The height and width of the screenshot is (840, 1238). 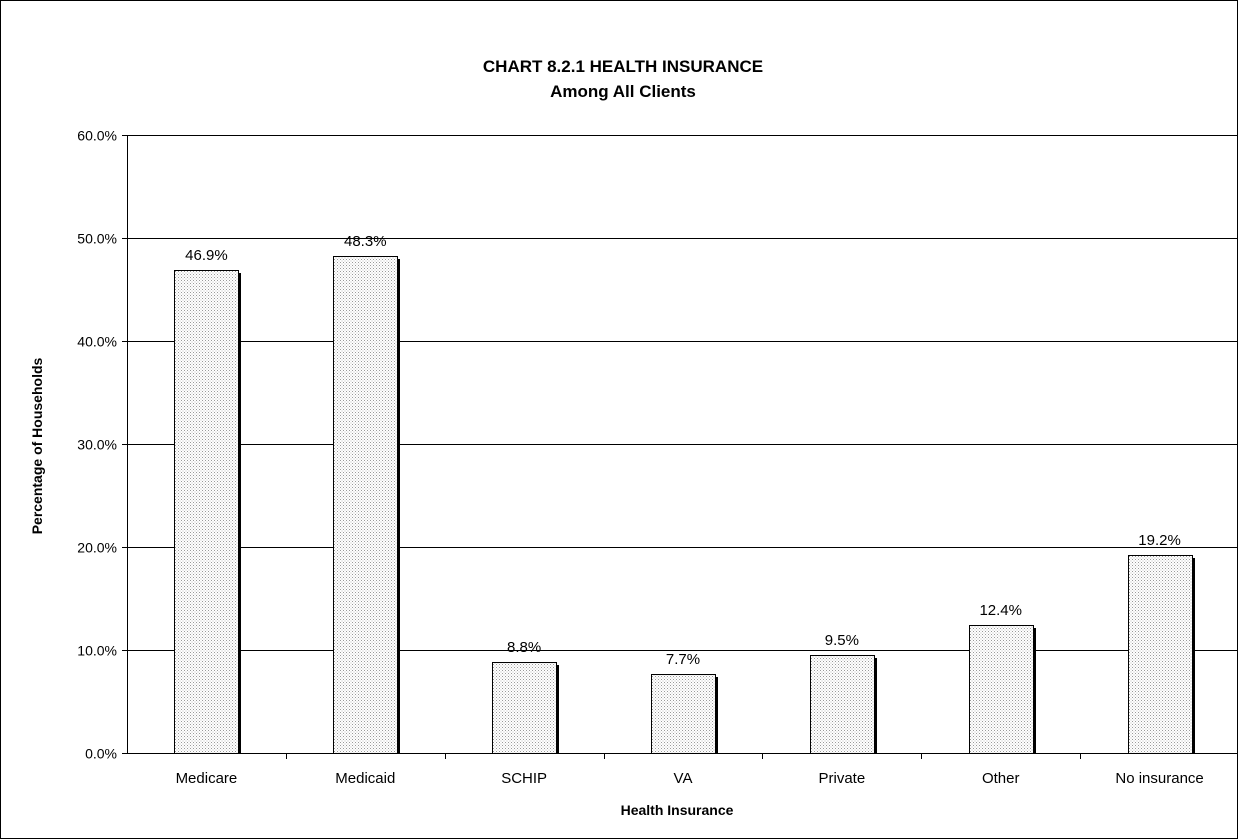 I want to click on bar-other, so click(x=1001, y=689).